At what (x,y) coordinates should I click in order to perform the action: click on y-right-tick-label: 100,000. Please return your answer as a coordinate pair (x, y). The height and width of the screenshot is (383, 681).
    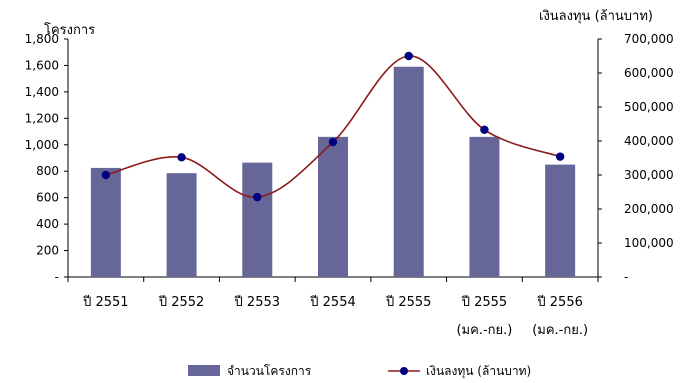
    Looking at the image, I should click on (649, 243).